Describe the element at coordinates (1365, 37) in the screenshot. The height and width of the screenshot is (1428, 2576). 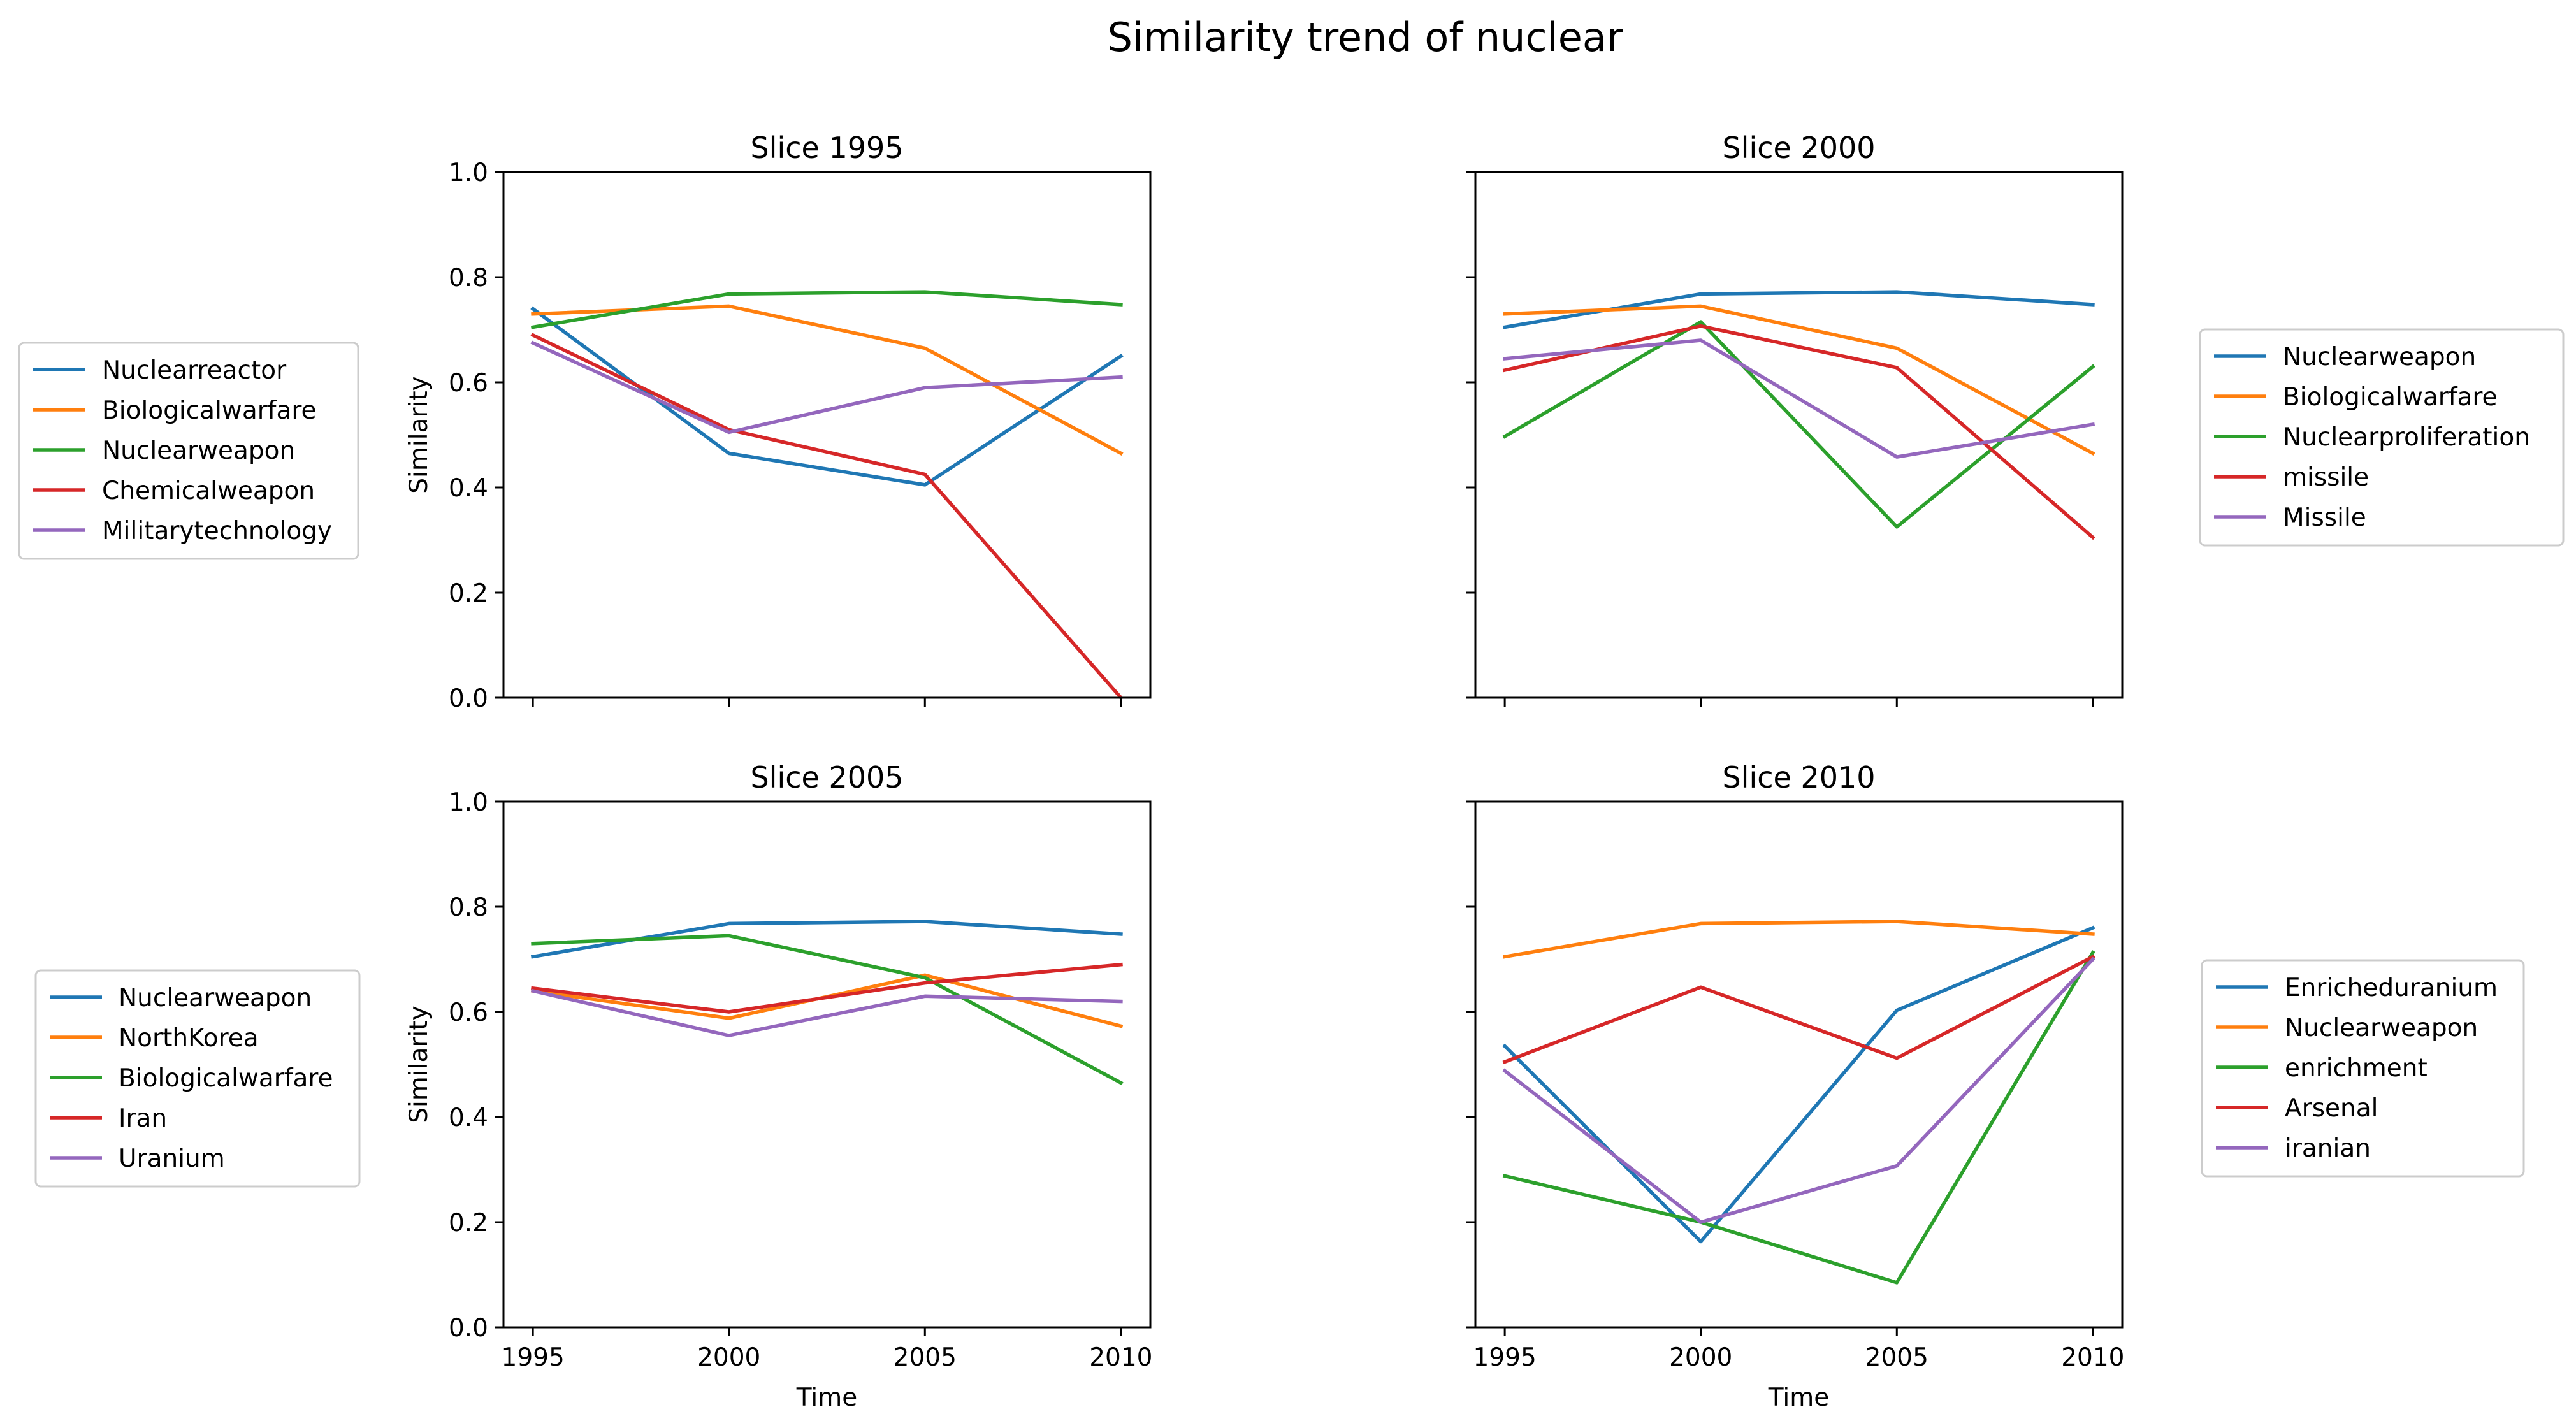
I see `figure-title: Similarity trend of nuclear` at that location.